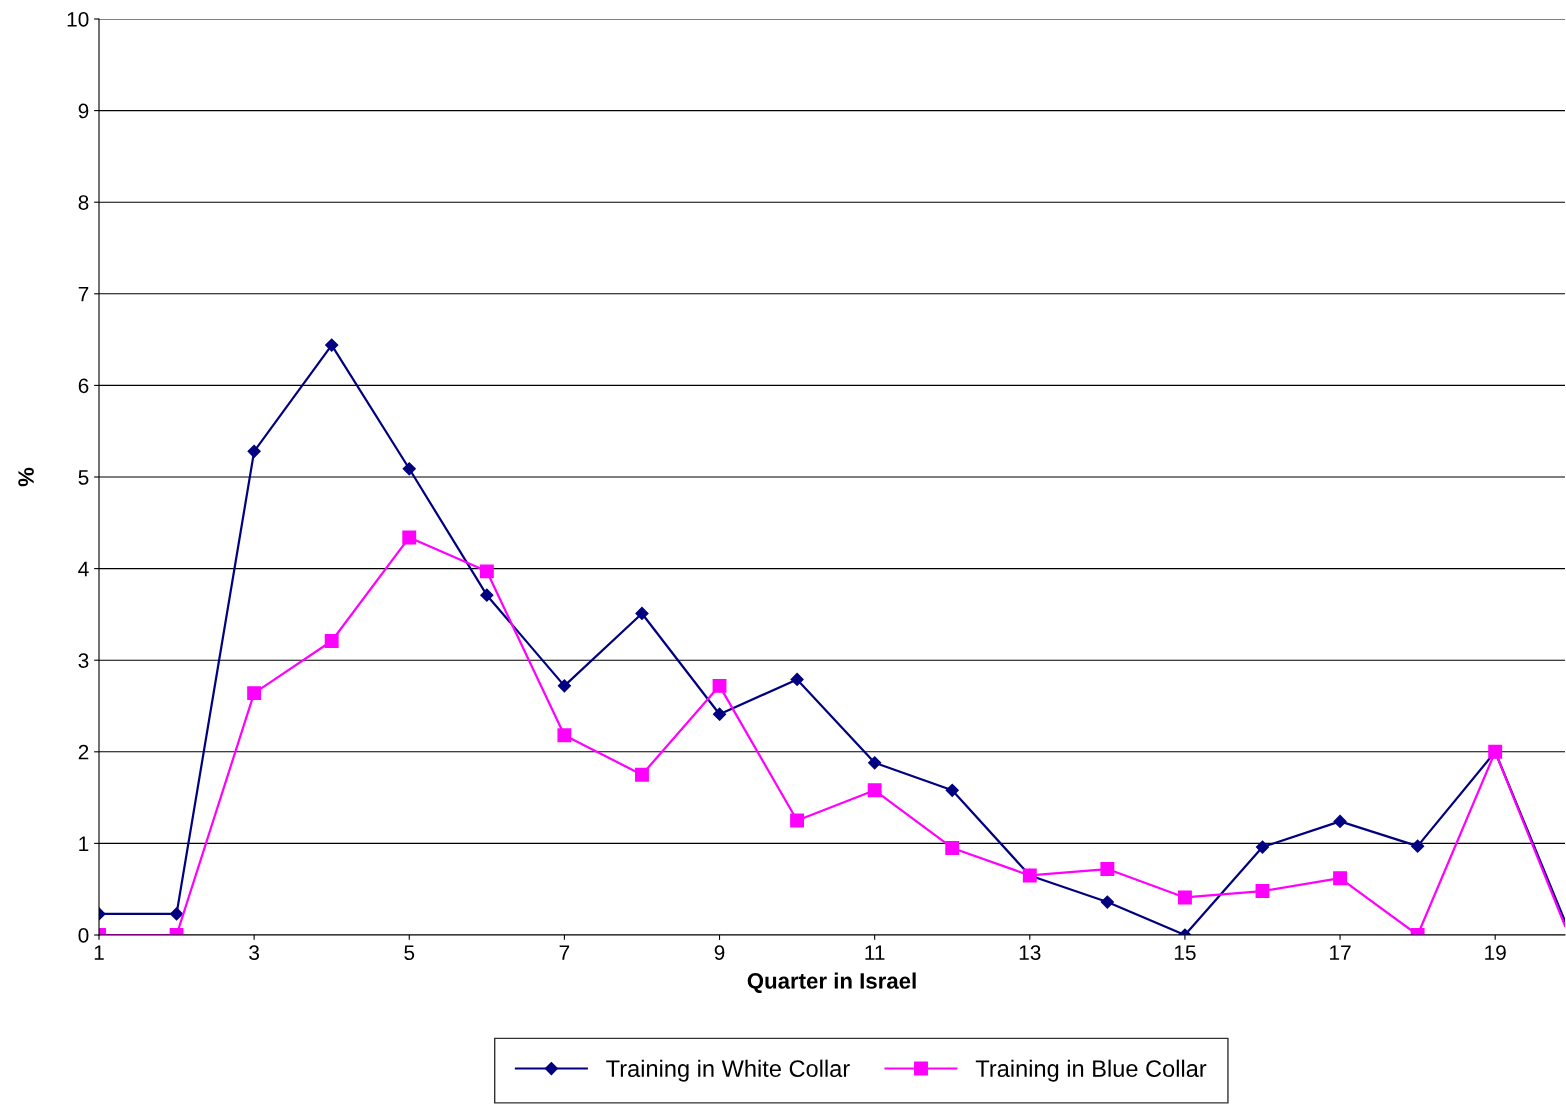  Describe the element at coordinates (1091, 1070) in the screenshot. I see `legend-label: Training in Blue Collar` at that location.